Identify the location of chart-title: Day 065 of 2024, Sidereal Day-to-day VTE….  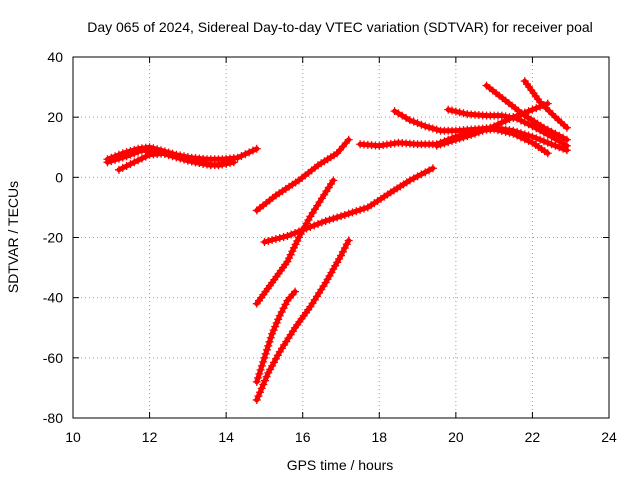
(340, 27).